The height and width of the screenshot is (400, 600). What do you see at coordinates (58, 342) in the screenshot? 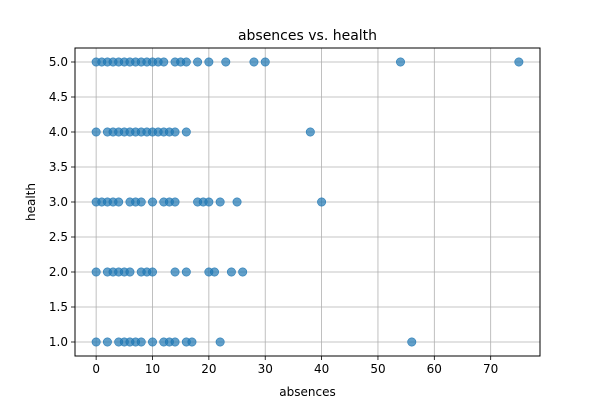
I see `y-tick-label: 1.0` at bounding box center [58, 342].